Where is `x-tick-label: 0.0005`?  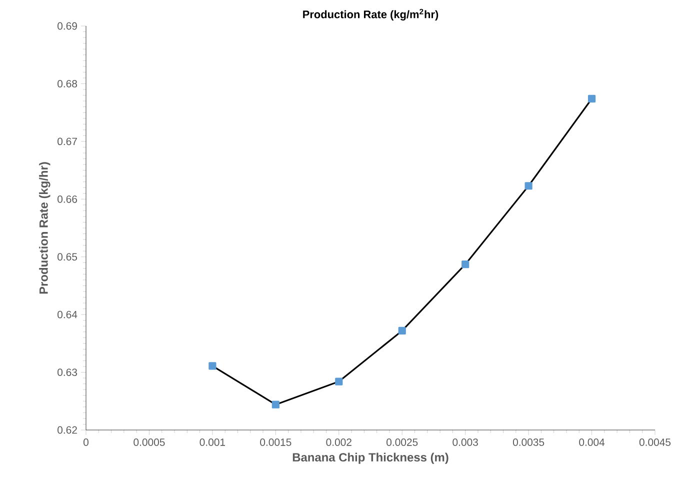
x-tick-label: 0.0005 is located at coordinates (149, 442).